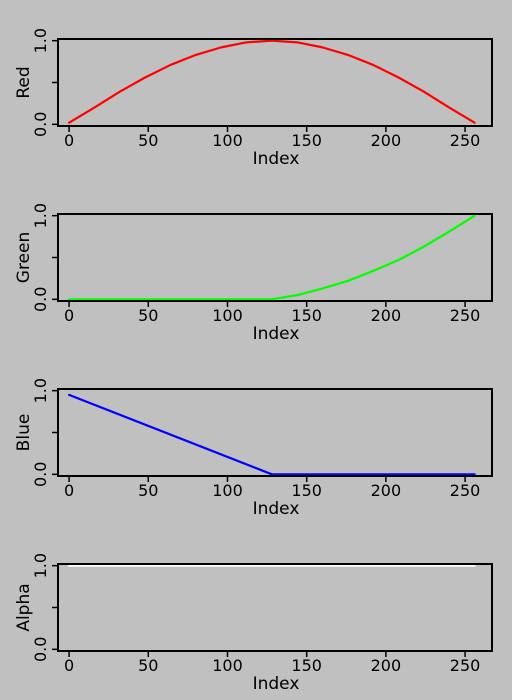 Image resolution: width=512 pixels, height=700 pixels. What do you see at coordinates (40, 474) in the screenshot?
I see `blue-y-tick-label: 0.0` at bounding box center [40, 474].